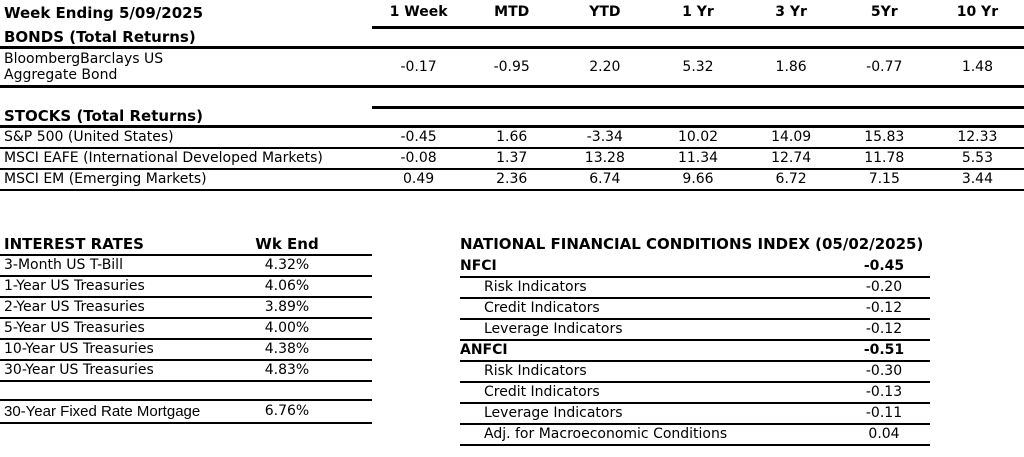 The image size is (1024, 457). What do you see at coordinates (418, 67) in the screenshot?
I see `cell-value: -0.17` at bounding box center [418, 67].